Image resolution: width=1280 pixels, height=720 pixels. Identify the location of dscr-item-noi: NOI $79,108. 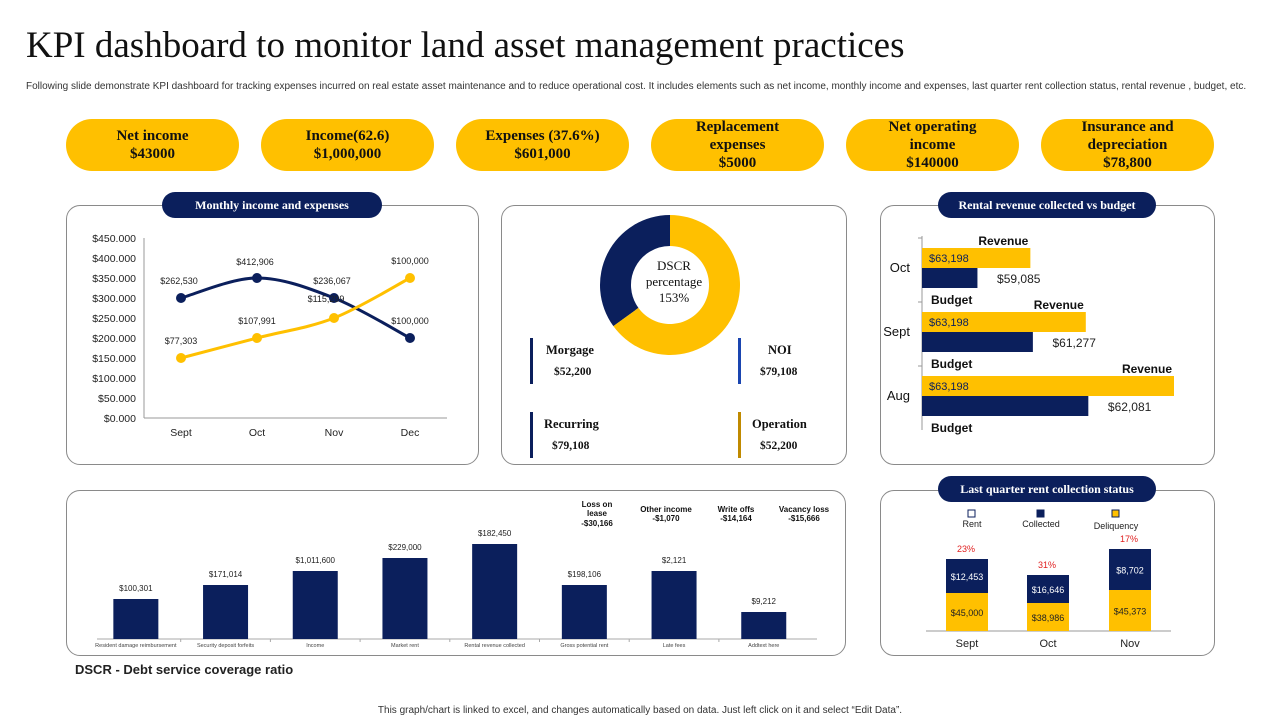
(778, 360).